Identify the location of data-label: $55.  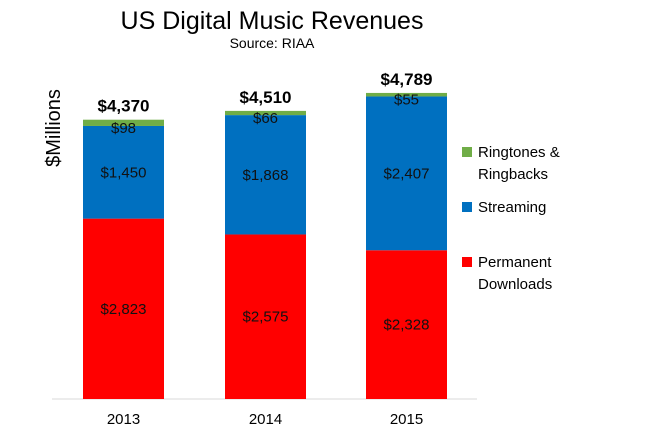
(406, 100).